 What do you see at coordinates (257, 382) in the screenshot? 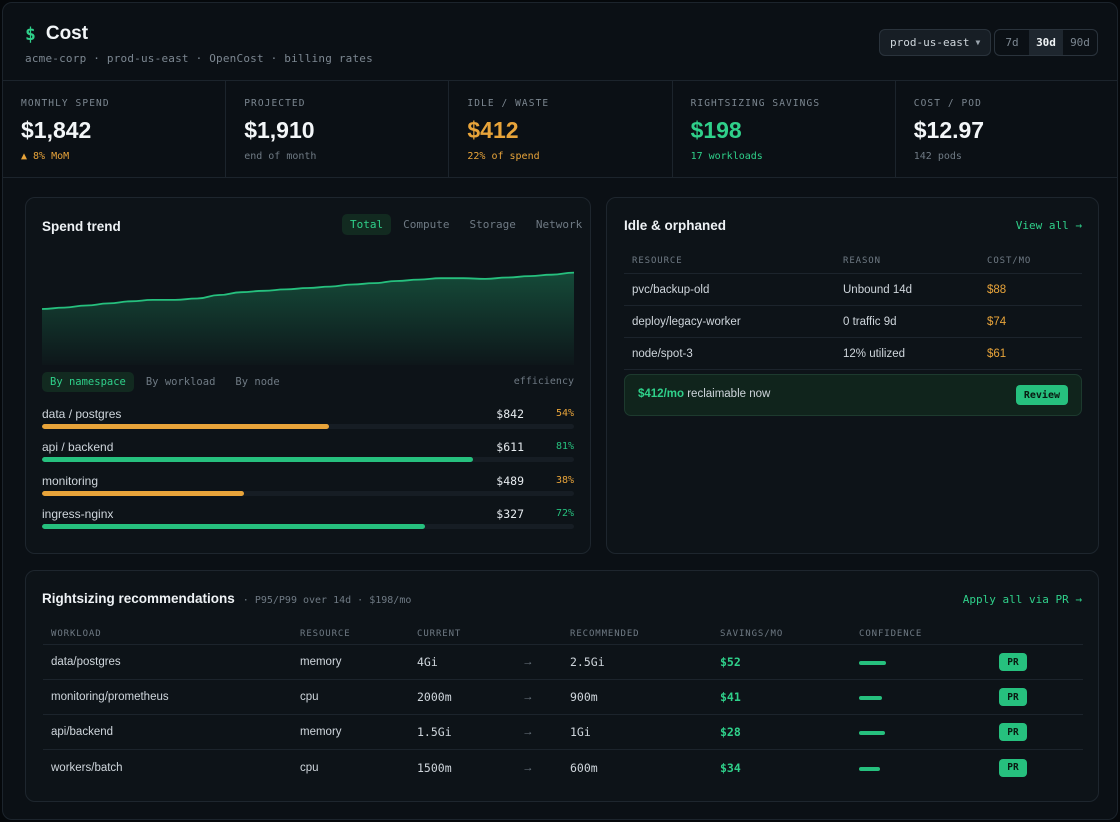
I see `tab-by-node: By node` at bounding box center [257, 382].